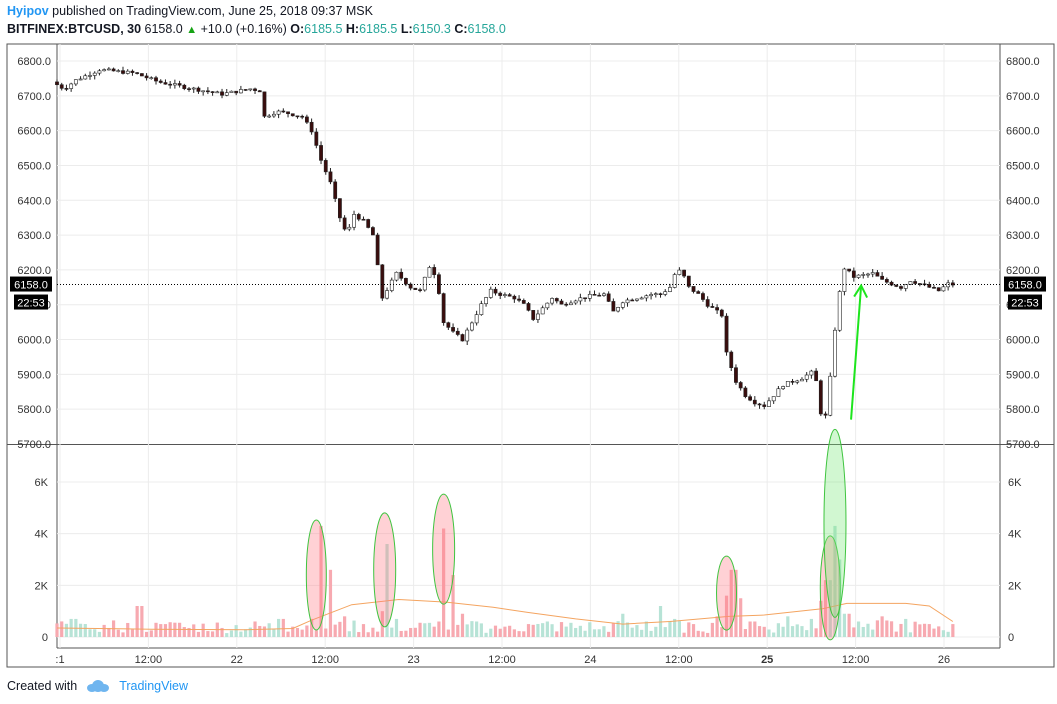 Image resolution: width=1057 pixels, height=704 pixels. I want to click on volume-average-line, so click(505, 615).